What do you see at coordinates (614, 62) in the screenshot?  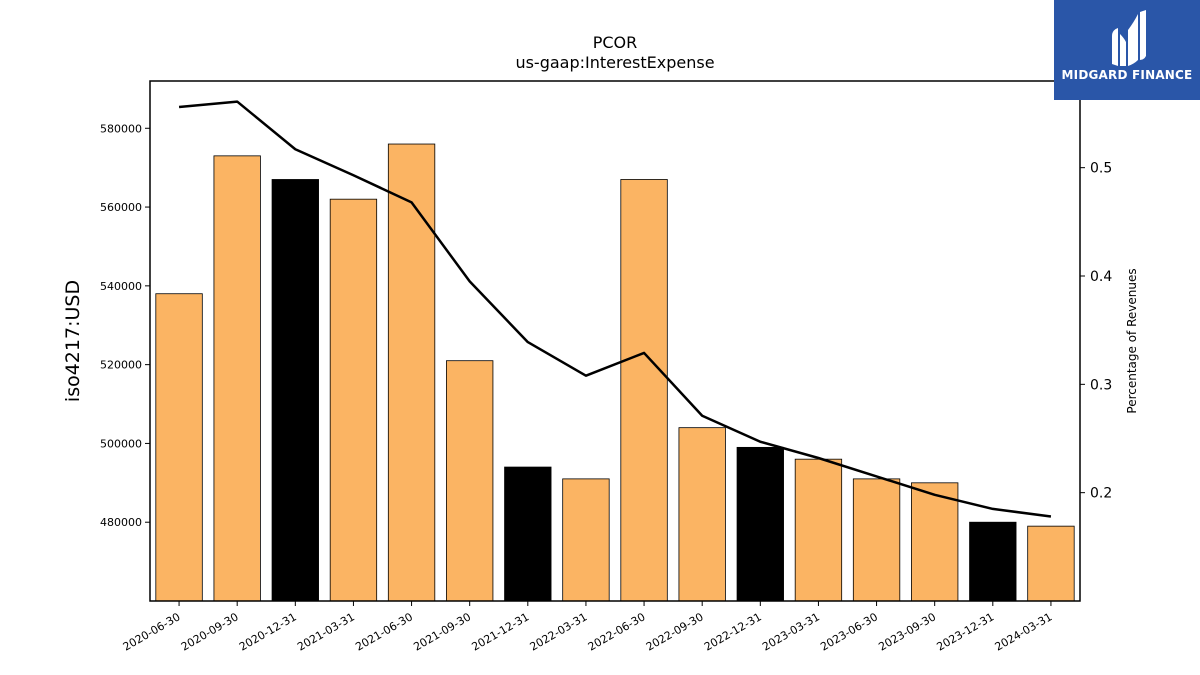 I see `chart-subtitle: us-gaap:InterestExpense` at bounding box center [614, 62].